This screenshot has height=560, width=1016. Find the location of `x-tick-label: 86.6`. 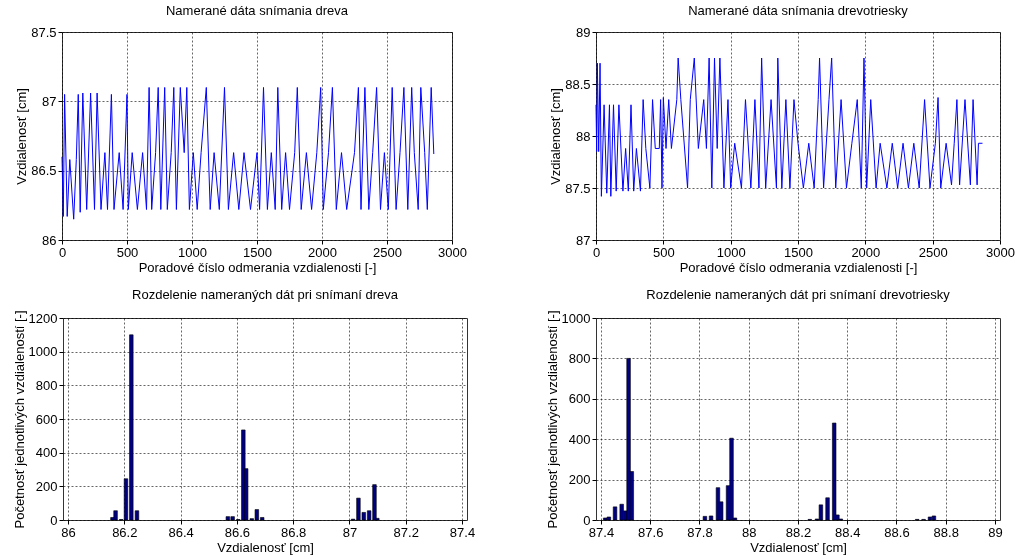

x-tick-label: 86.6 is located at coordinates (237, 532).